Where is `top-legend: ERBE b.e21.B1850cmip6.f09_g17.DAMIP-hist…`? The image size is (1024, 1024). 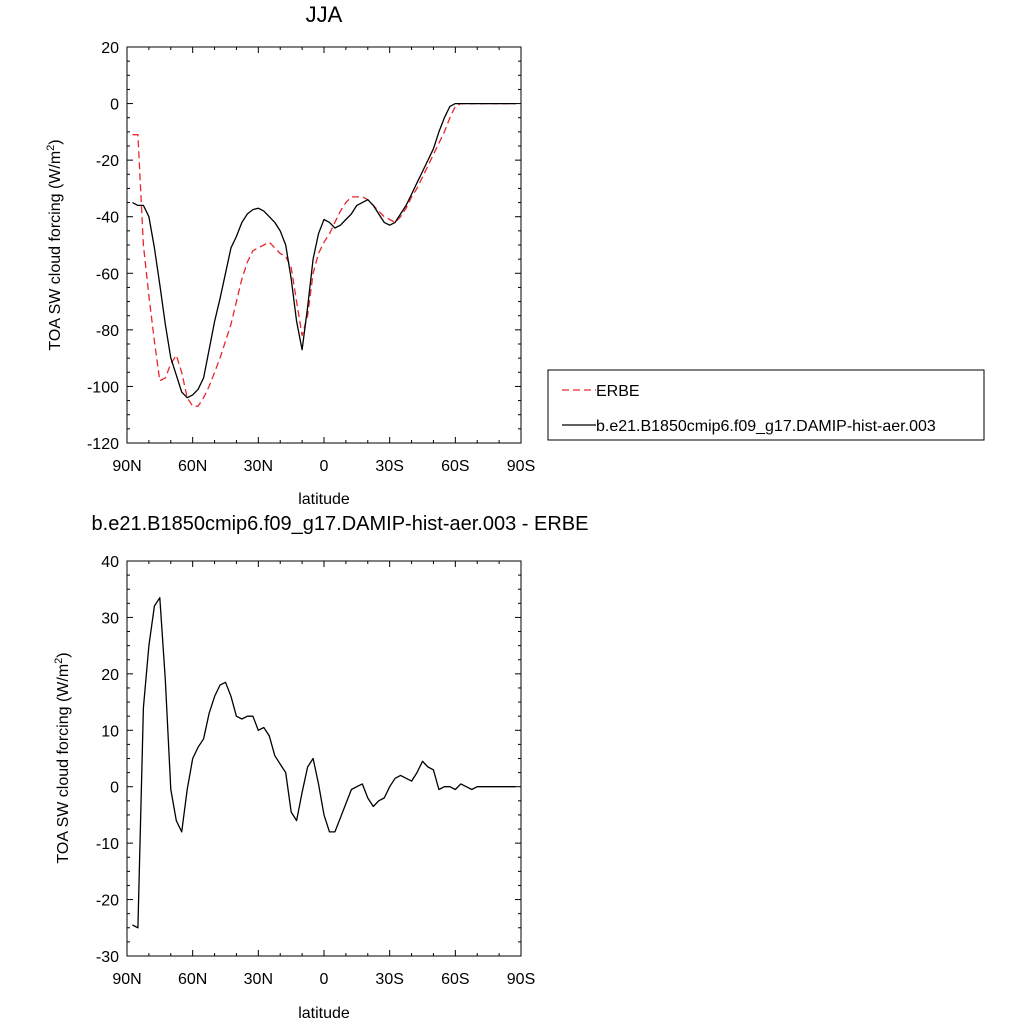
top-legend: ERBE b.e21.B1850cmip6.f09_g17.DAMIP-hist… is located at coordinates (766, 405).